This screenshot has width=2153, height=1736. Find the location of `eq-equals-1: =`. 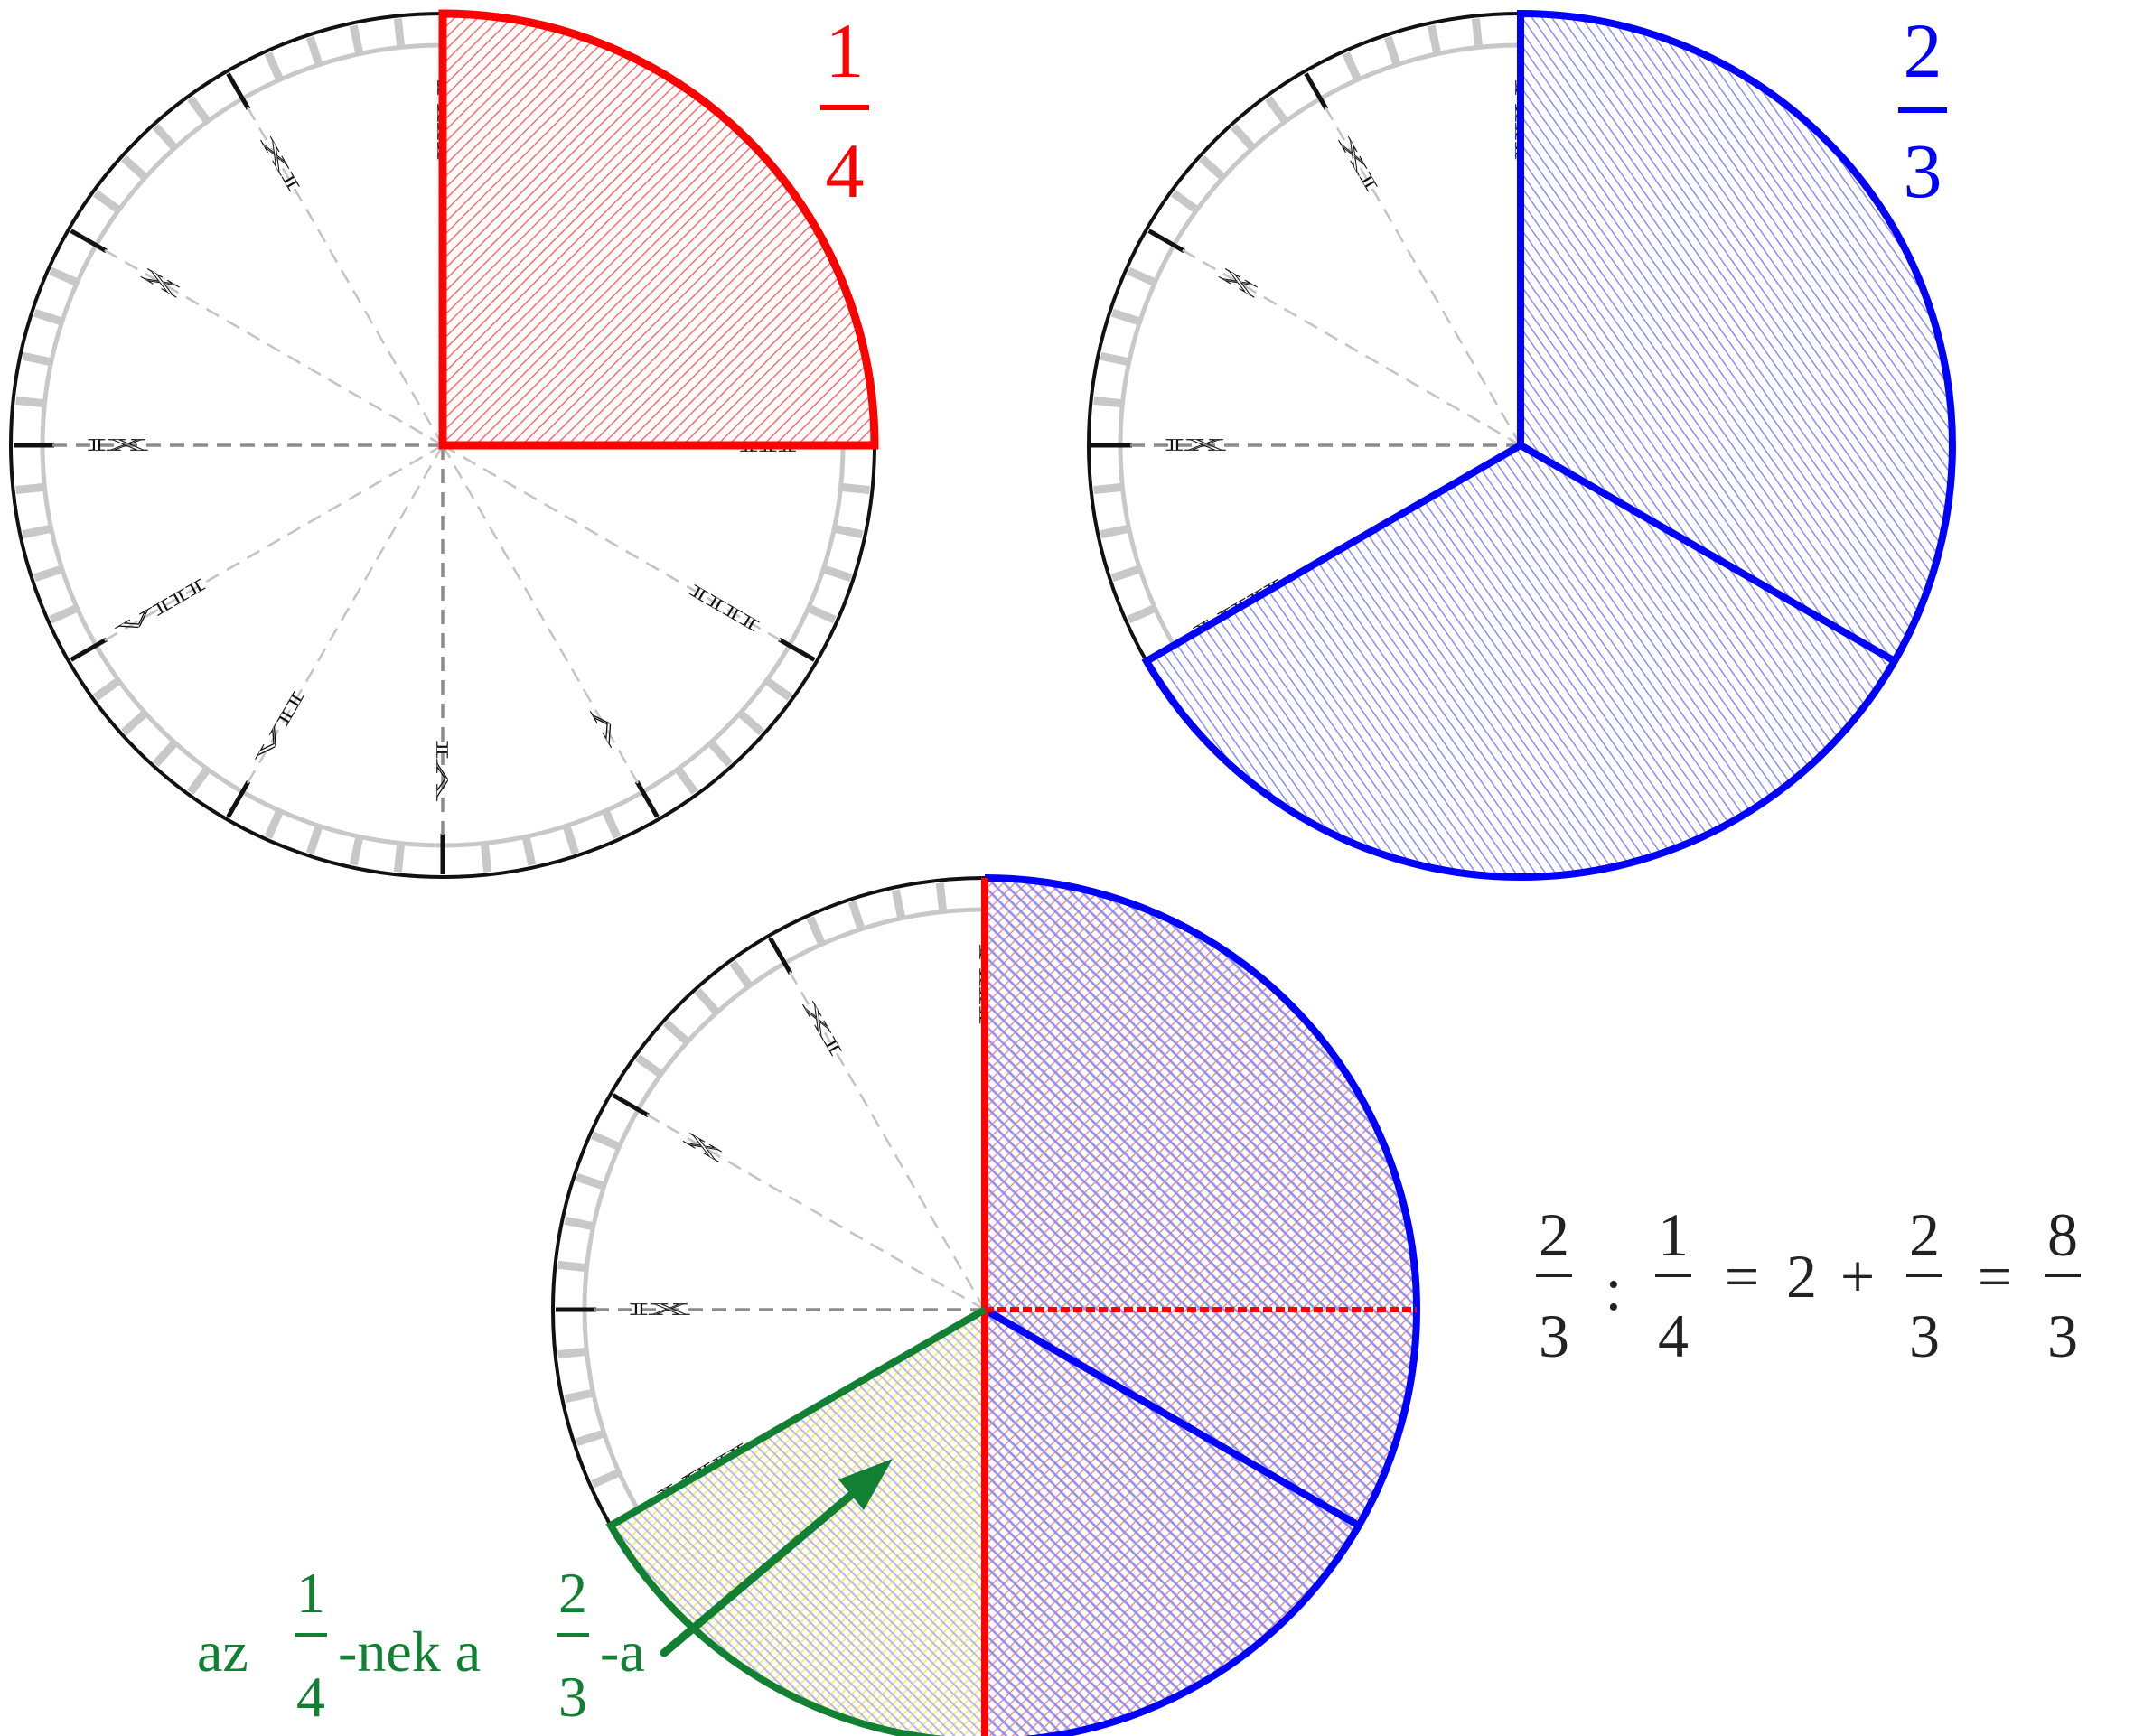

eq-equals-1: = is located at coordinates (1742, 1276).